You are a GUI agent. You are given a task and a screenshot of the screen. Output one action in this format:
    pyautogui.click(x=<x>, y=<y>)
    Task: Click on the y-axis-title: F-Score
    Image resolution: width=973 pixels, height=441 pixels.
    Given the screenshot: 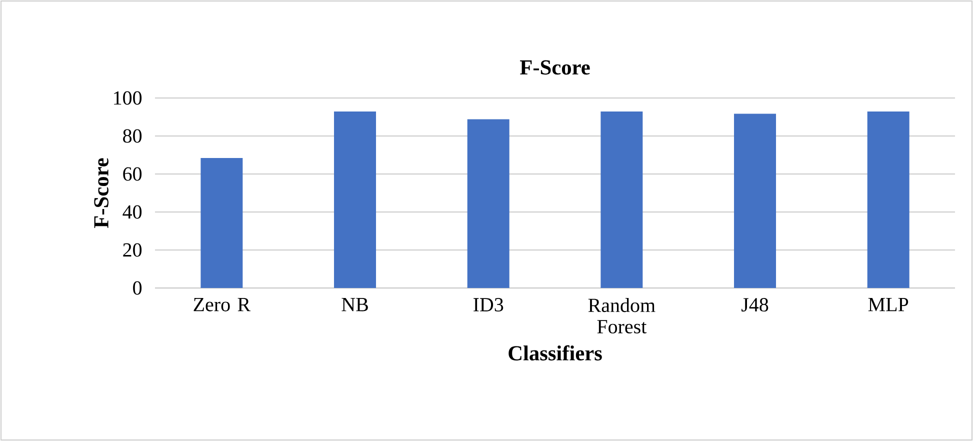 What is the action you would take?
    pyautogui.click(x=101, y=193)
    